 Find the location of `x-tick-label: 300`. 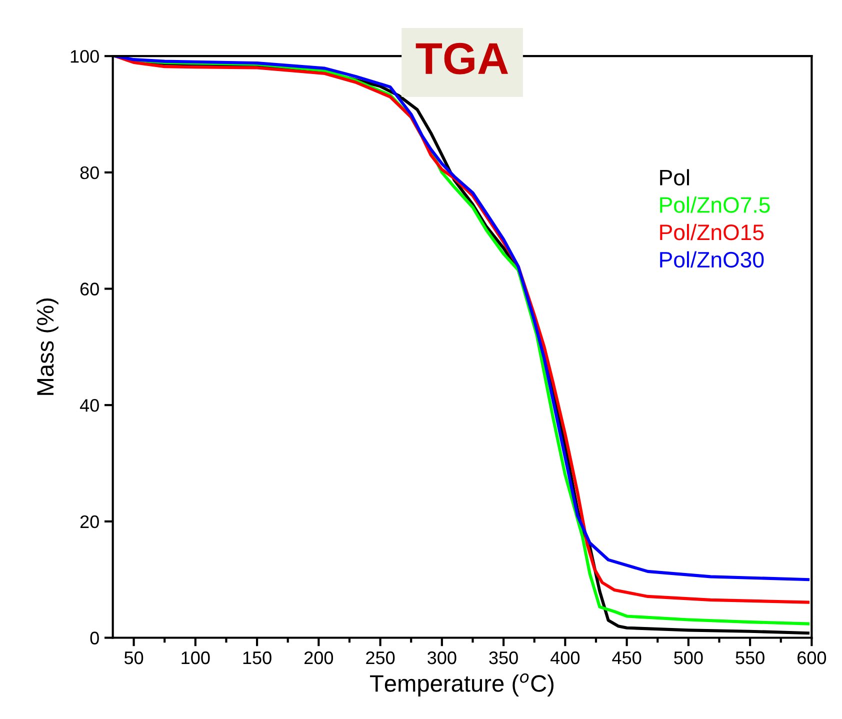

x-tick-label: 300 is located at coordinates (442, 657).